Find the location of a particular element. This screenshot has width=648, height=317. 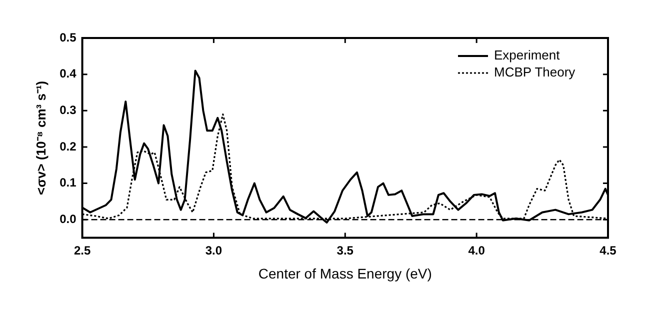

x-axis-title: Center of Mass Energy (eV) is located at coordinates (345, 273).